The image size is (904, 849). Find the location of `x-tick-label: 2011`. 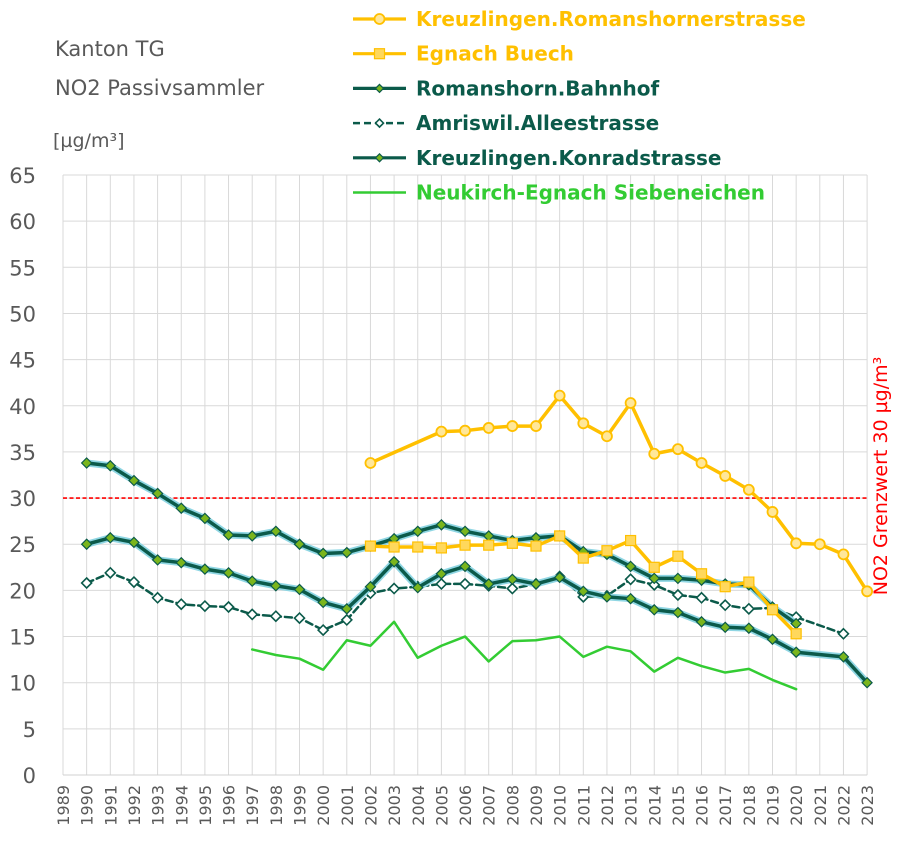

x-tick-label: 2011 is located at coordinates (583, 805).